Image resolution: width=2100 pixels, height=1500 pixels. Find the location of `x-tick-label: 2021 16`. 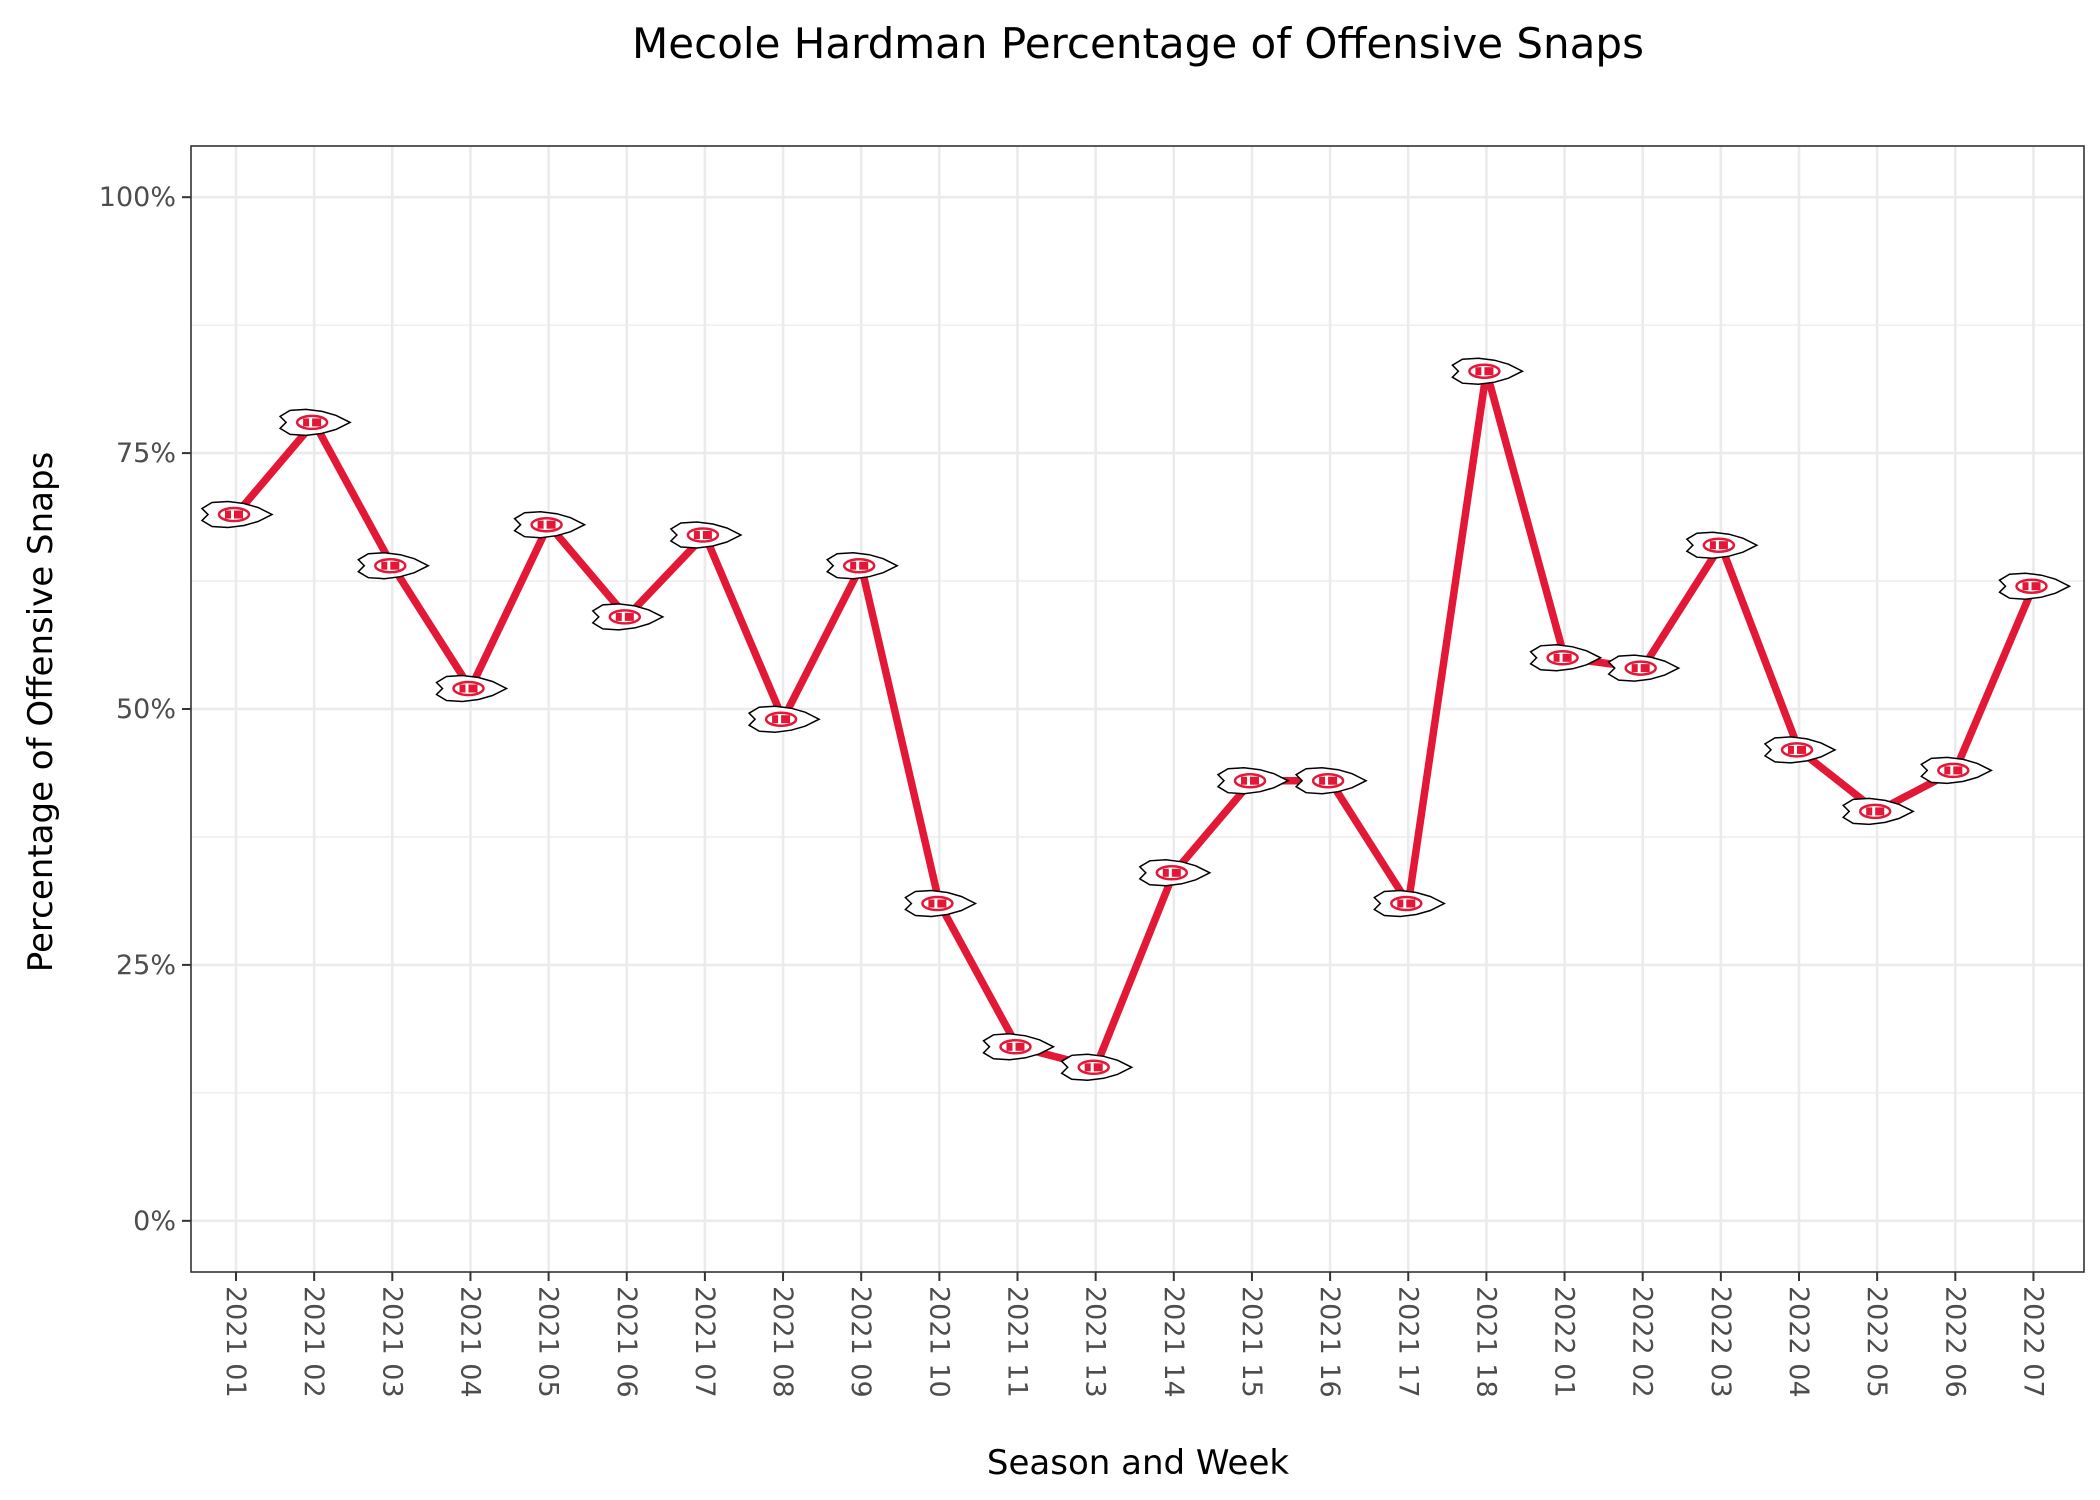

x-tick-label: 2021 16 is located at coordinates (1329, 1342).